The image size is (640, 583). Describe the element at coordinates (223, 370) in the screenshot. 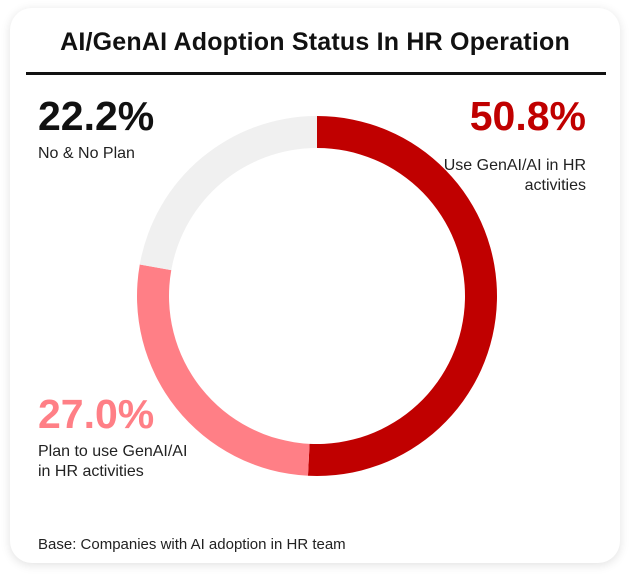

I see `plan-ai-slice` at that location.